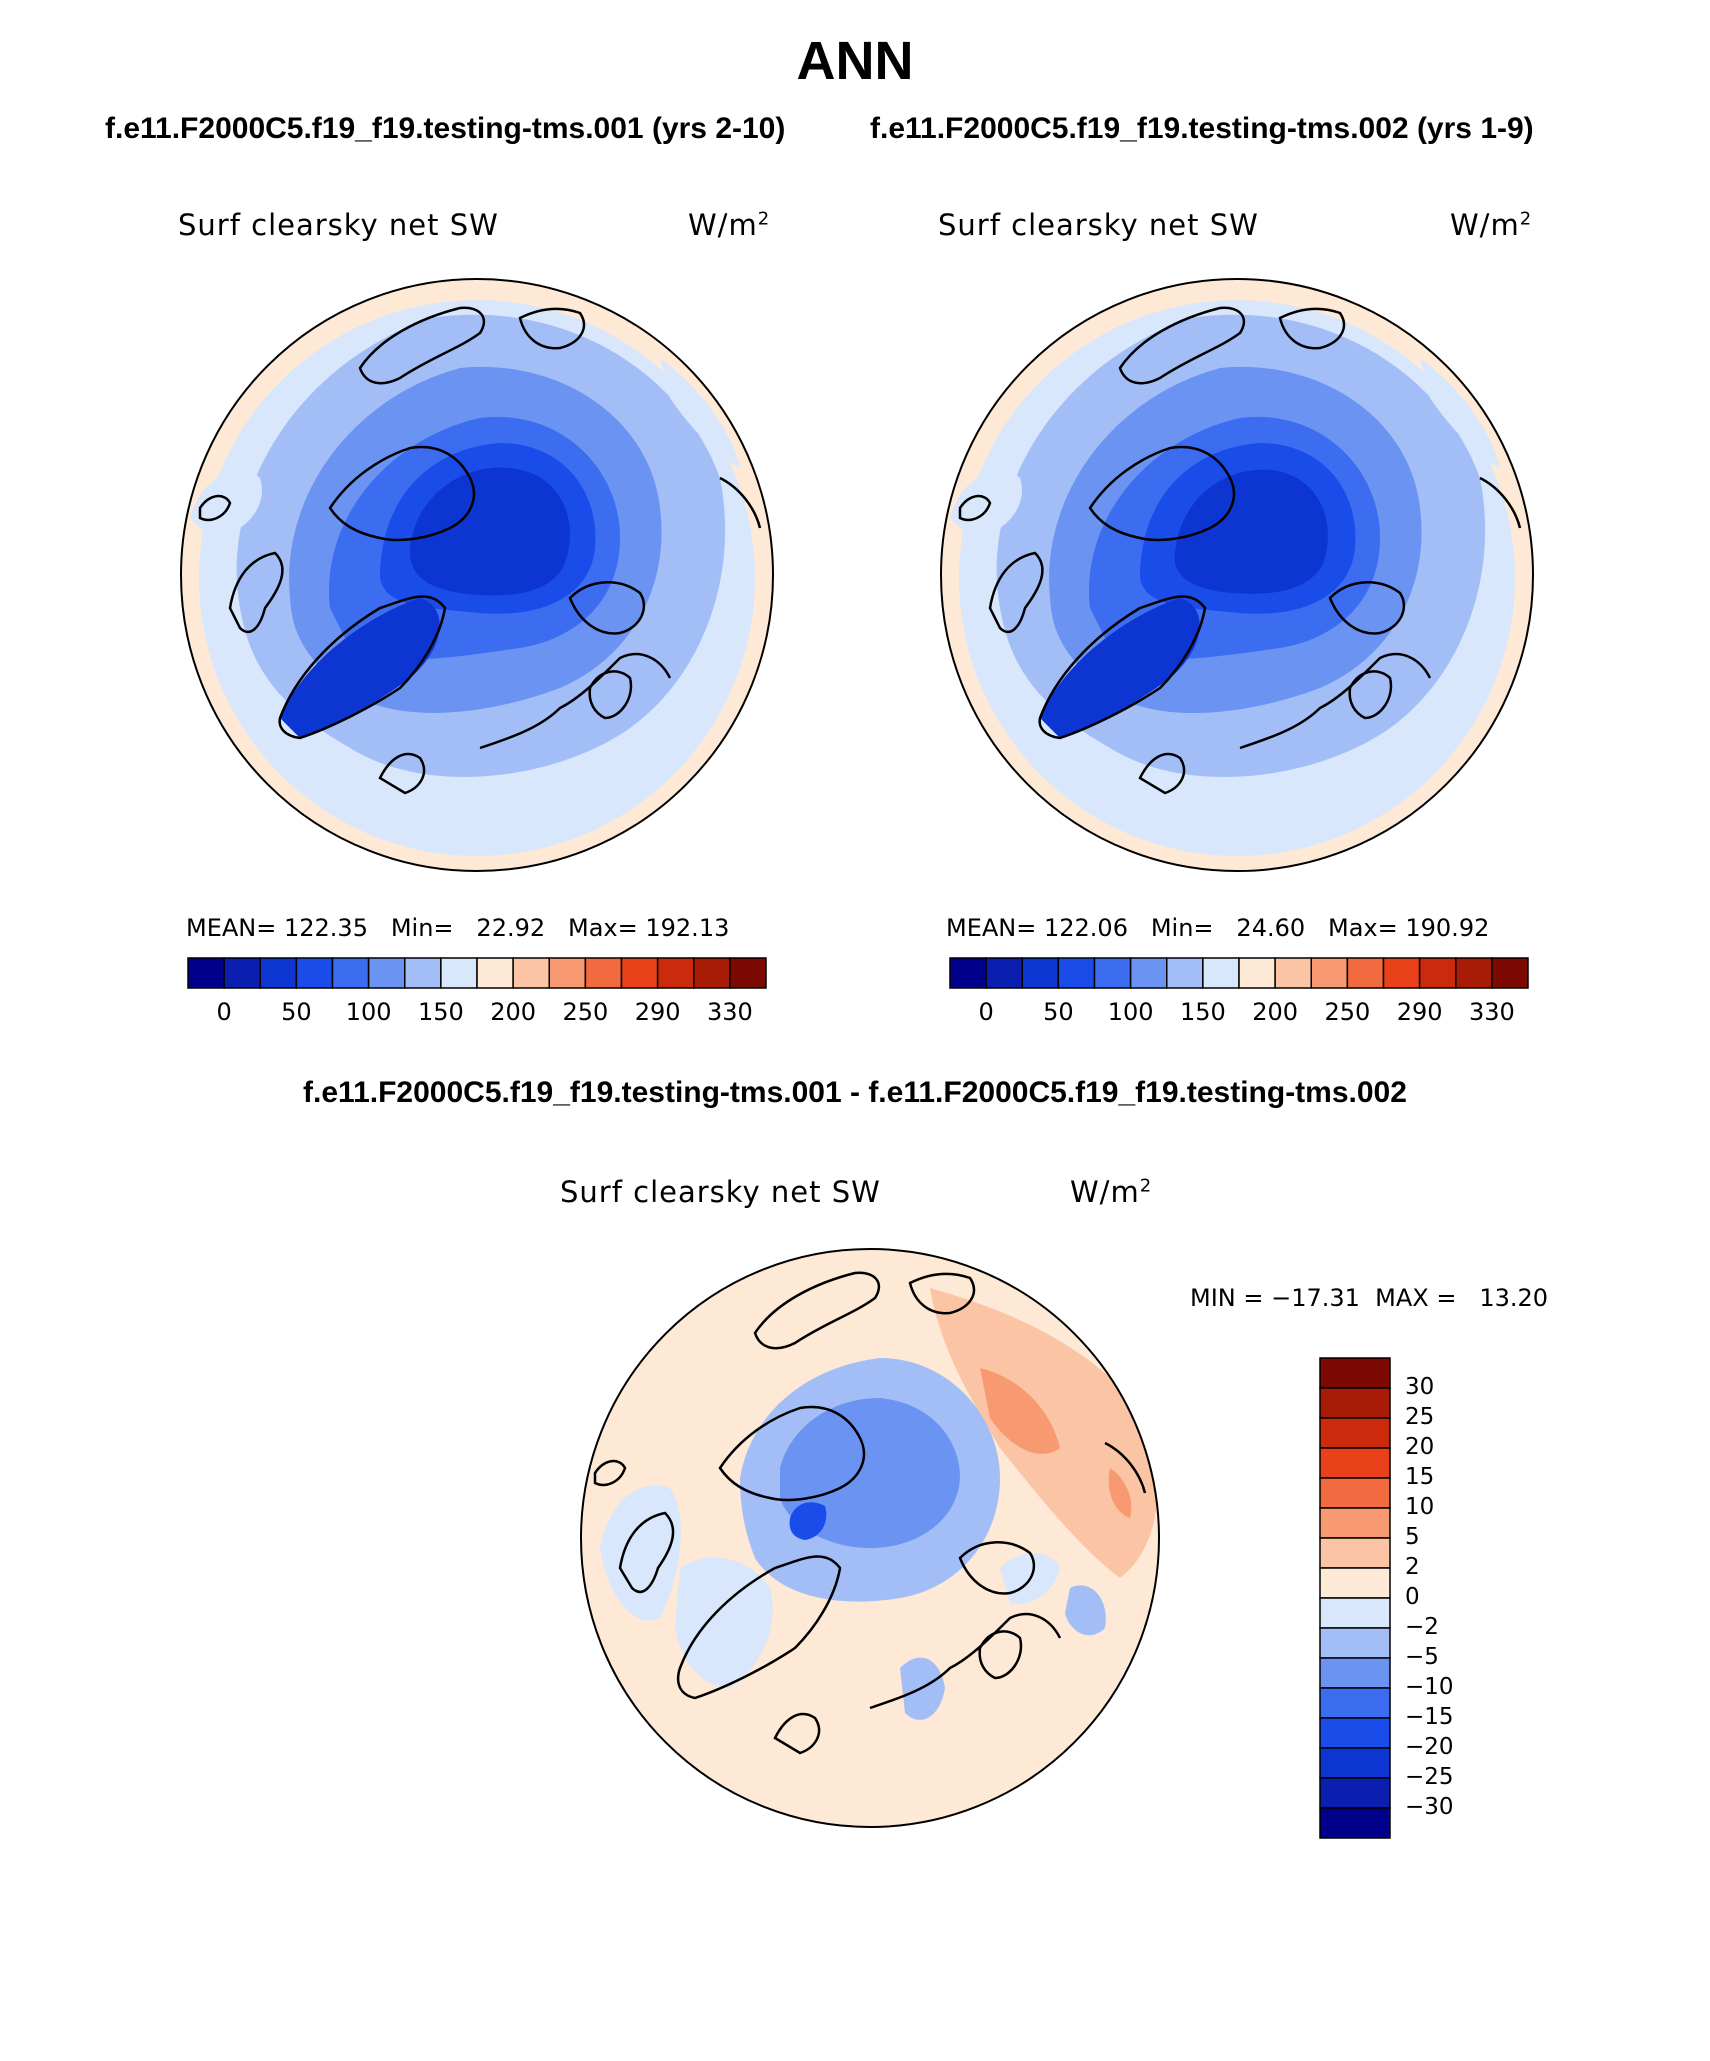 Image resolution: width=1710 pixels, height=2061 pixels. Describe the element at coordinates (1429, 1717) in the screenshot. I see `colorbar-tick-label: −15` at that location.